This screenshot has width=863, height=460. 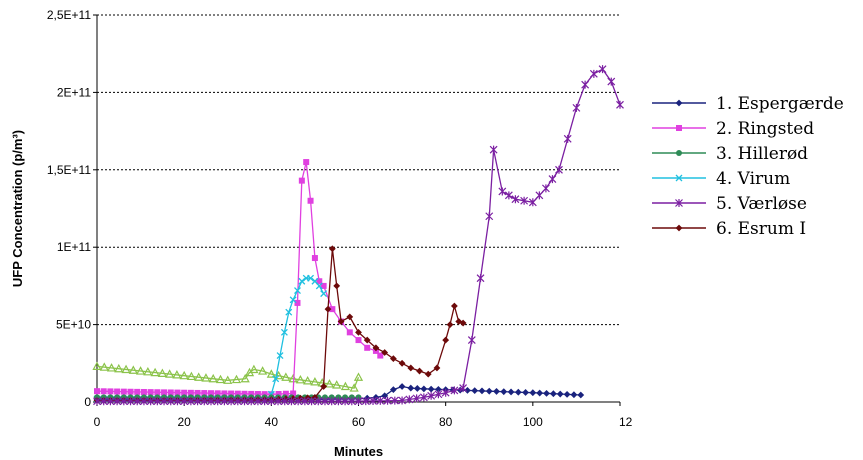 I want to click on y-tick-label-3: 1,5E+11, so click(x=69, y=170).